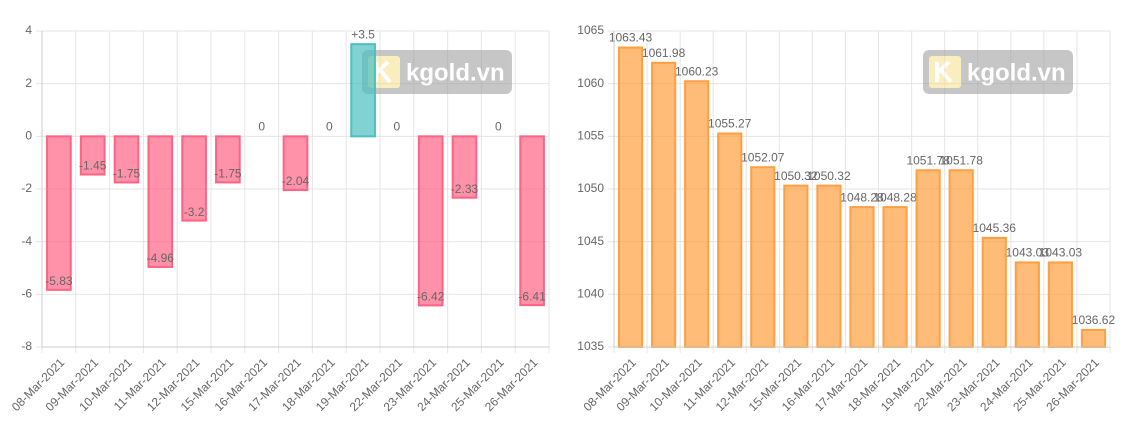 The width and height of the screenshot is (1144, 436). Describe the element at coordinates (995, 228) in the screenshot. I see `value-label: 1045.36` at that location.